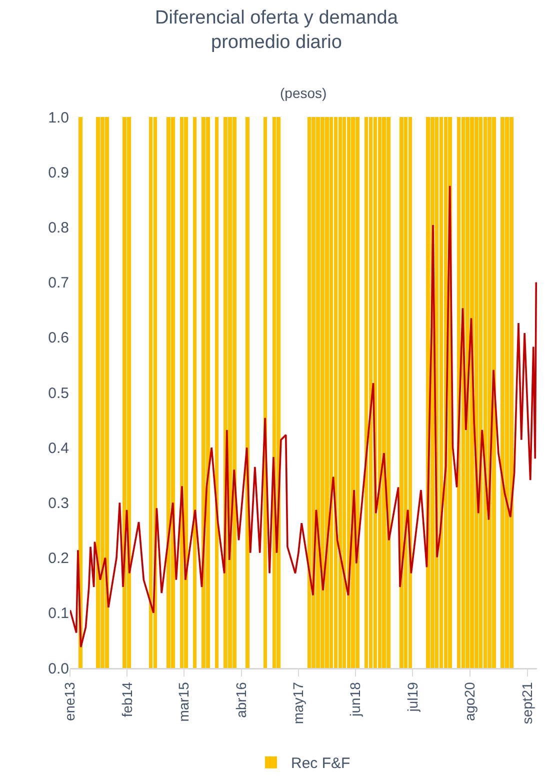 This screenshot has height=783, width=553. Describe the element at coordinates (126, 700) in the screenshot. I see `x-tick-label: feb14` at that location.